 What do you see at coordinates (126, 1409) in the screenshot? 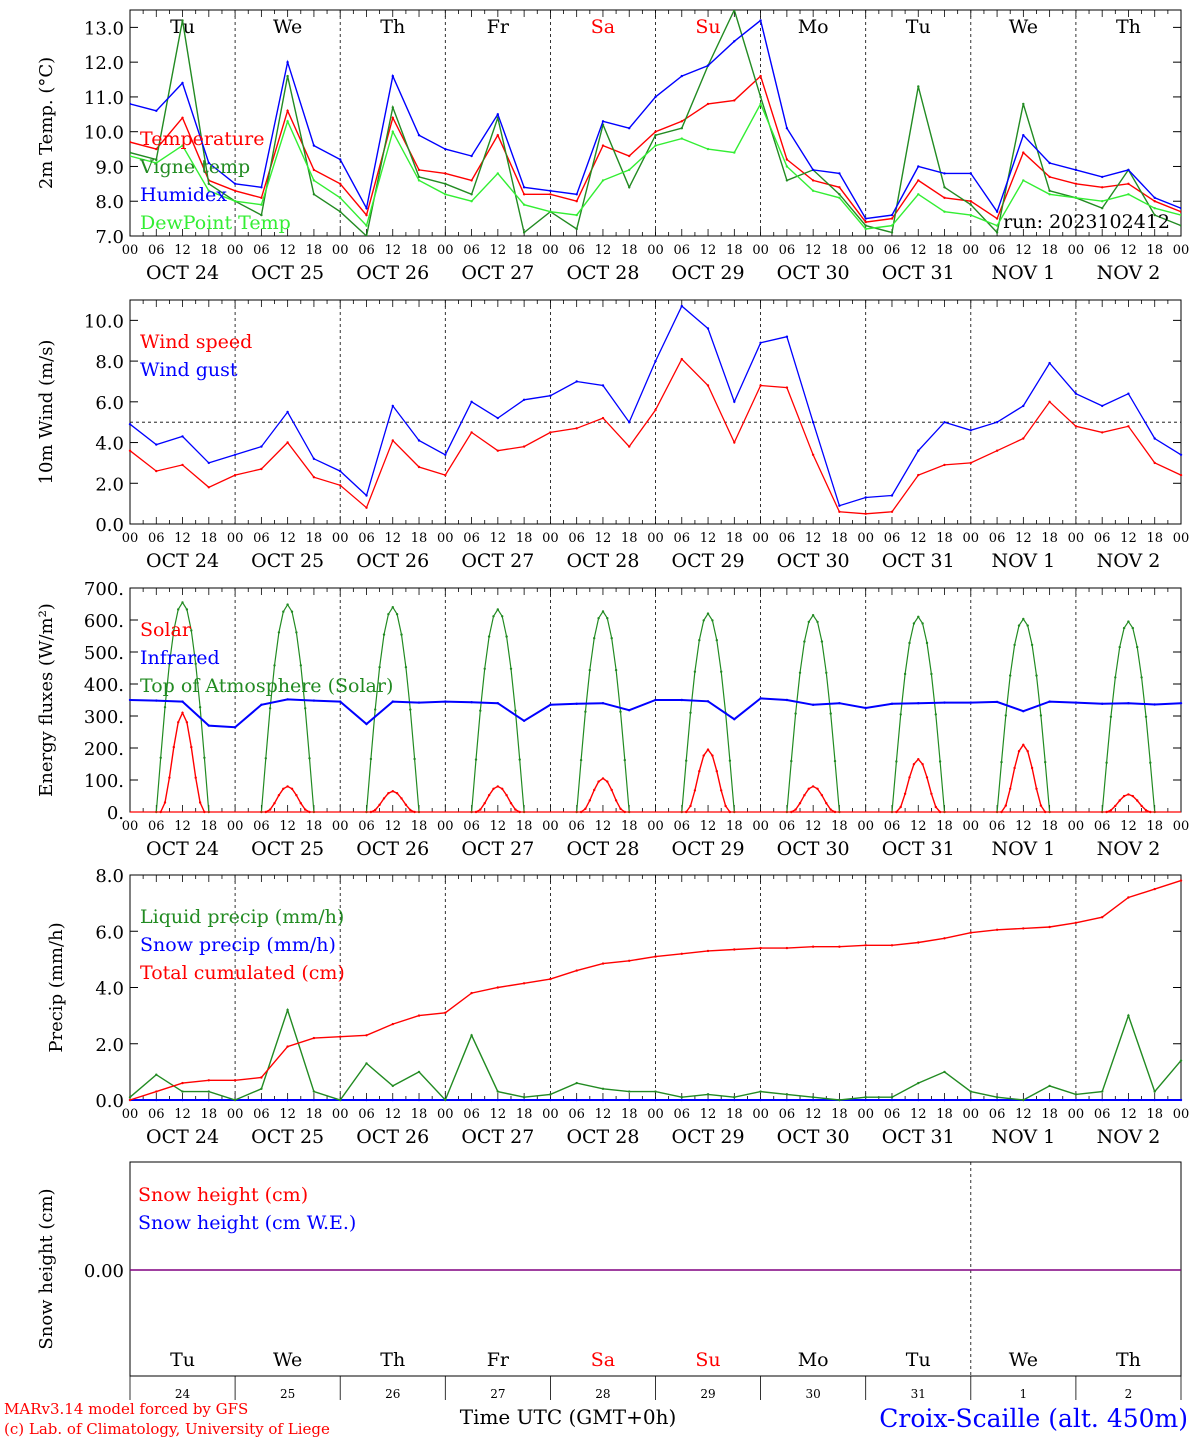
I see `credit-line-1: MARv3.14 model forced by GFS` at bounding box center [126, 1409].